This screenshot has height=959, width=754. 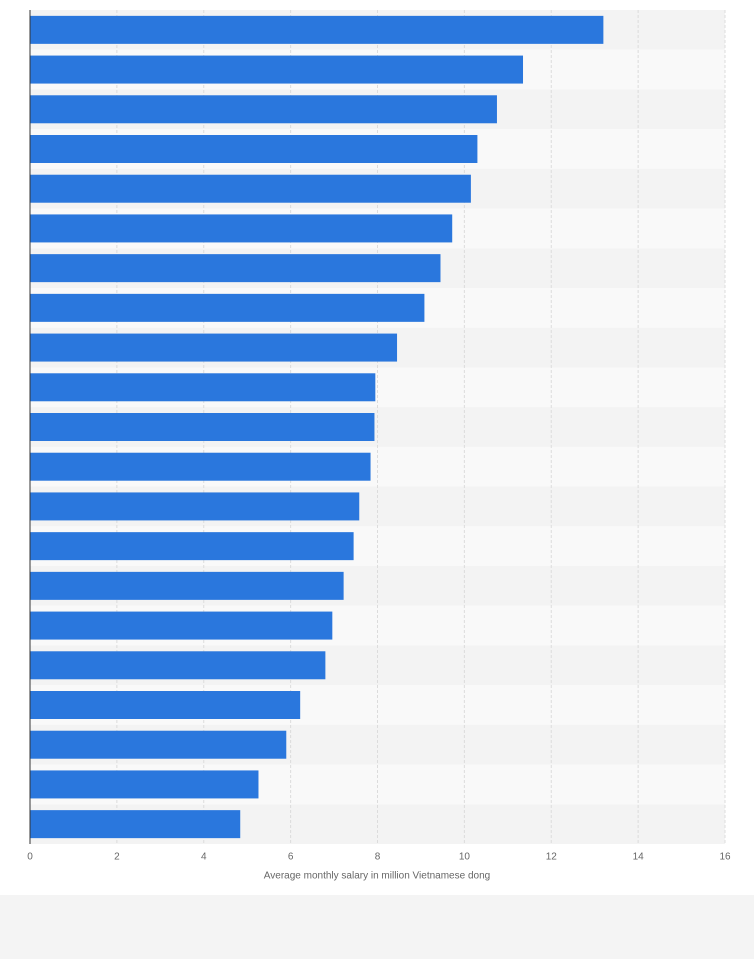 I want to click on x-tick-label: 2, so click(x=117, y=857).